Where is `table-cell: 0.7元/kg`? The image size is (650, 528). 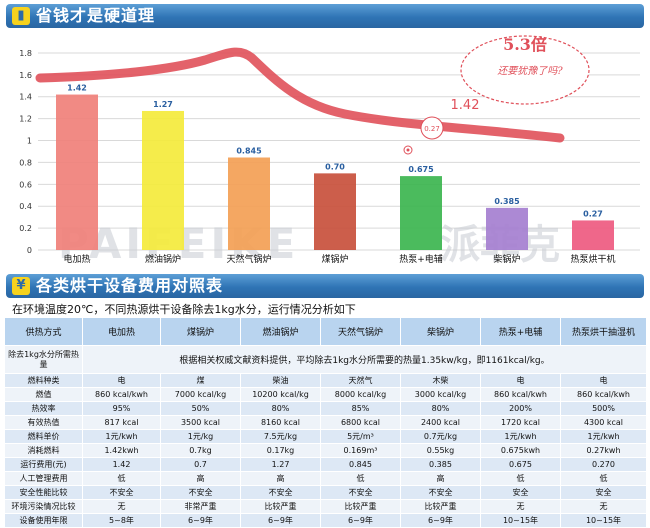
table-cell: 0.7元/kg is located at coordinates (440, 436).